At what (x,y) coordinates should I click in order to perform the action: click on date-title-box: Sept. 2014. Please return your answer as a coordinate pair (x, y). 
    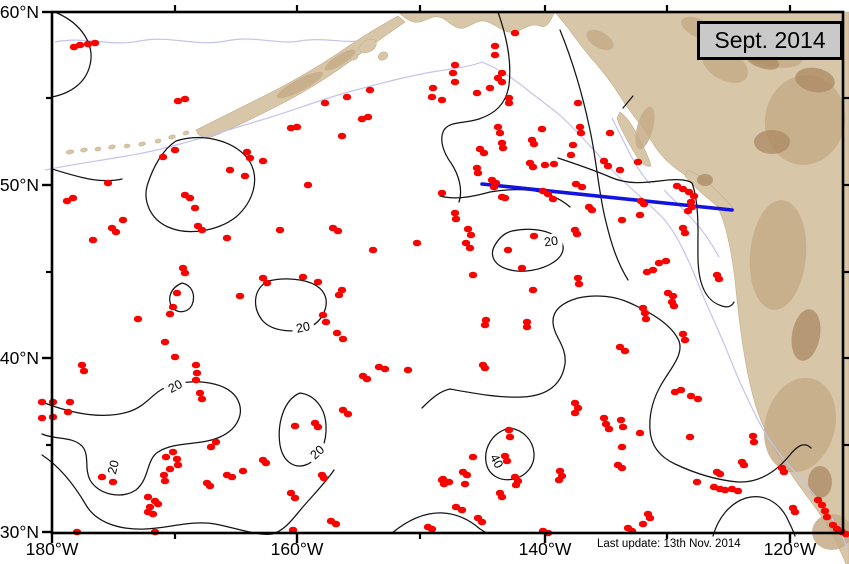
    Looking at the image, I should click on (770, 40).